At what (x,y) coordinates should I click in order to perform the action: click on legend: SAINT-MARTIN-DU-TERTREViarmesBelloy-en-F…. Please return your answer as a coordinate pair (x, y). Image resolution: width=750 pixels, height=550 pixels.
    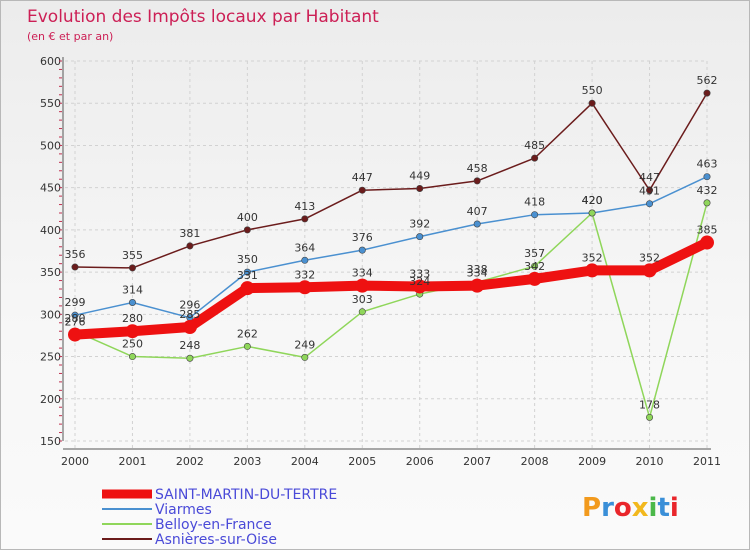
    Looking at the image, I should click on (219, 517).